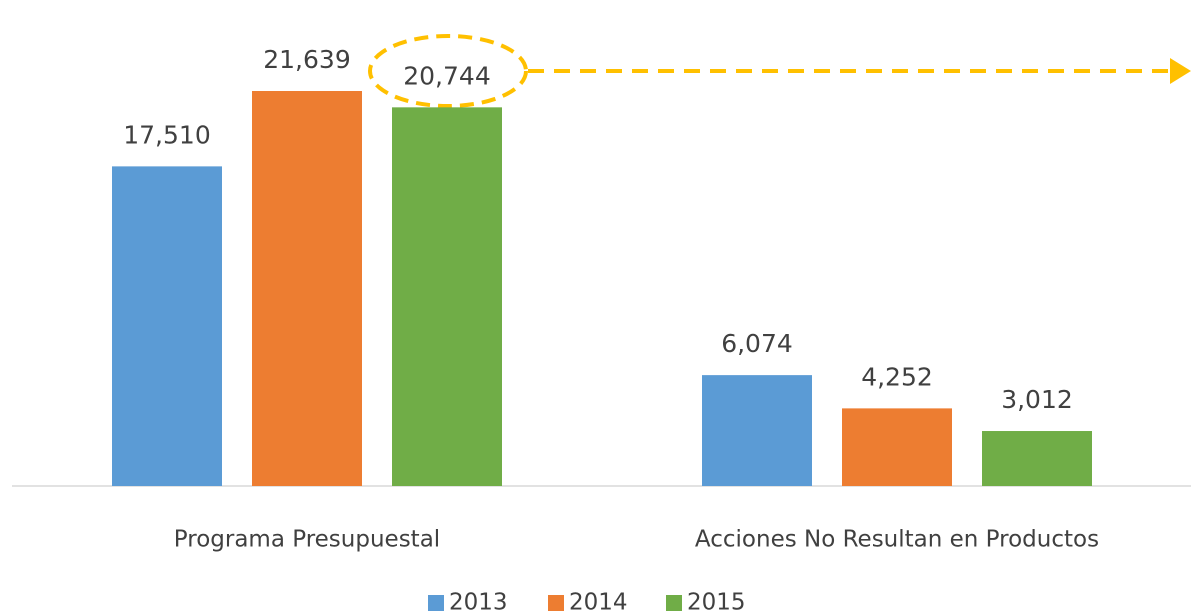 This screenshot has width=1191, height=613. Describe the element at coordinates (478, 601) in the screenshot. I see `legend-label: 2013` at that location.